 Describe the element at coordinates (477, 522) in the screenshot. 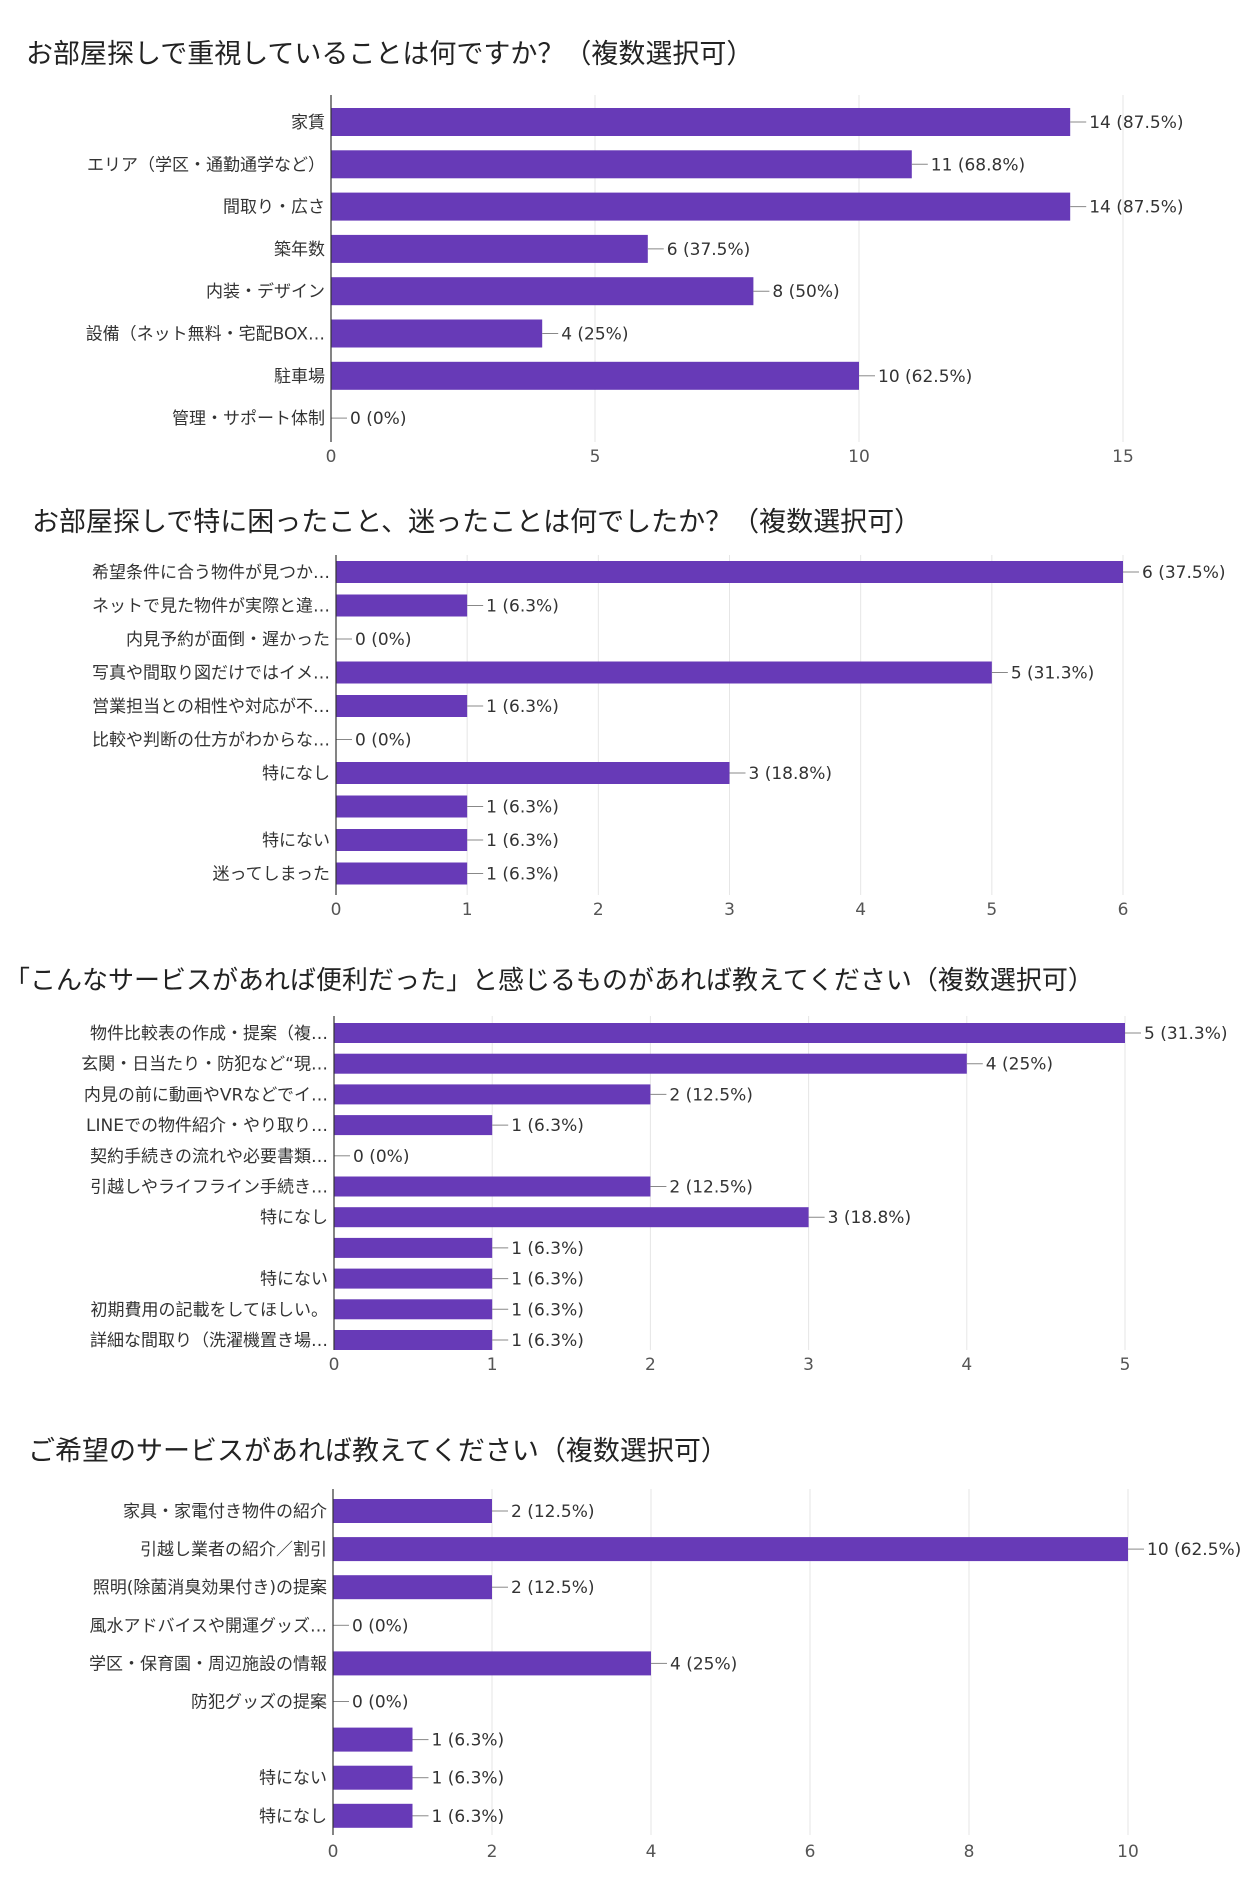

I see `chart-title: お部屋探しで特に困ったこと、迷ったことは何でしたか？（複数選択可）` at that location.